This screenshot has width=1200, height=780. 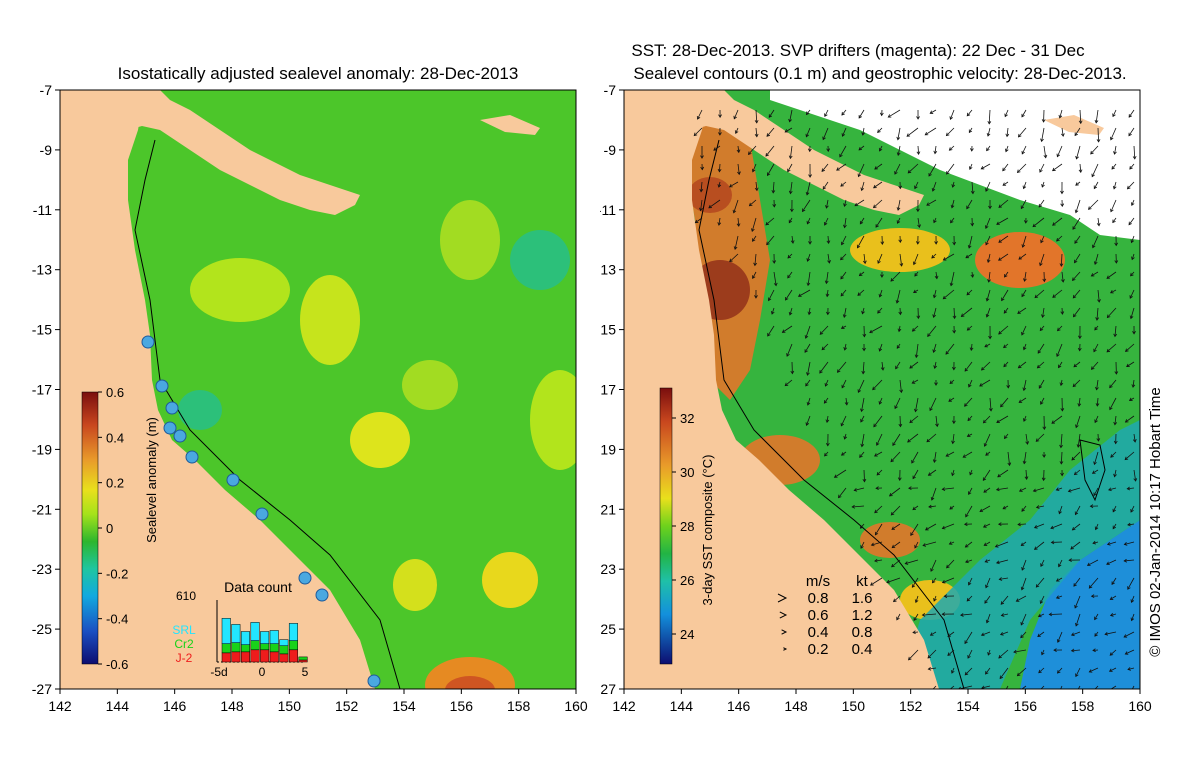 What do you see at coordinates (90, 528) in the screenshot?
I see `sla-colorbar` at bounding box center [90, 528].